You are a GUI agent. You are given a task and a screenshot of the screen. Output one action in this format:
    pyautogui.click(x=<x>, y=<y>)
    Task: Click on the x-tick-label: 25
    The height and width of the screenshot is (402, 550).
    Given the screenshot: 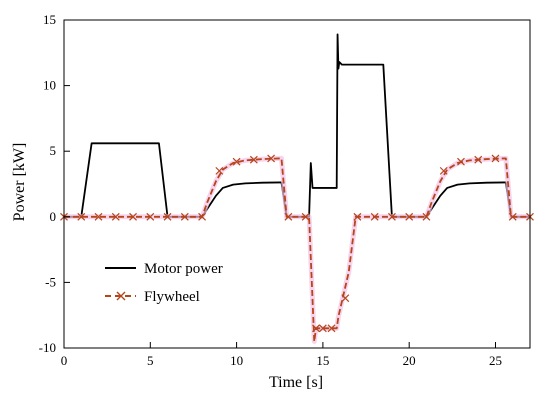 What is the action you would take?
    pyautogui.click(x=495, y=360)
    